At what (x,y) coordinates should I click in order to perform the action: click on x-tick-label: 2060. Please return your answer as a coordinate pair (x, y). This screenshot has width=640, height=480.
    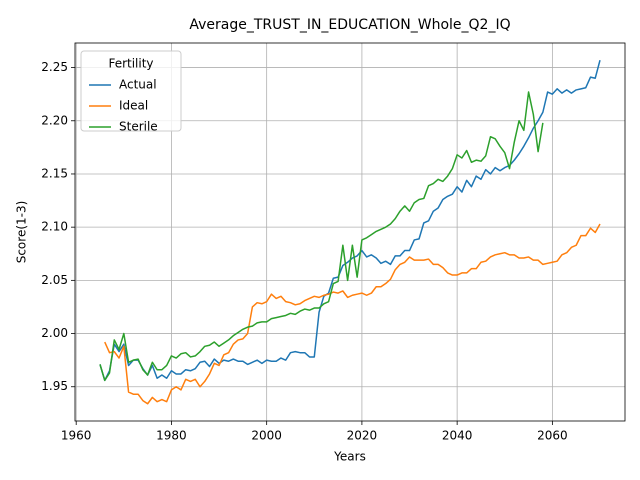
    Looking at the image, I should click on (552, 436).